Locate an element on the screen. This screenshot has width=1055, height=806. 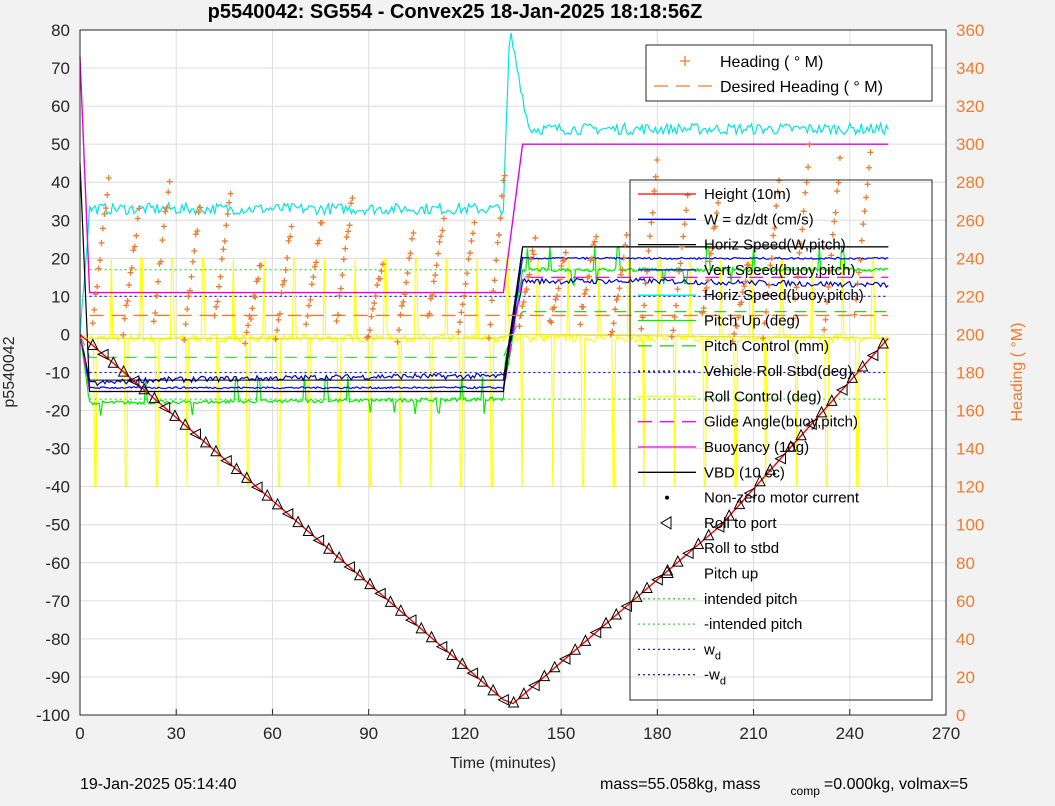
y-tick-label: -10 is located at coordinates (57, 373).